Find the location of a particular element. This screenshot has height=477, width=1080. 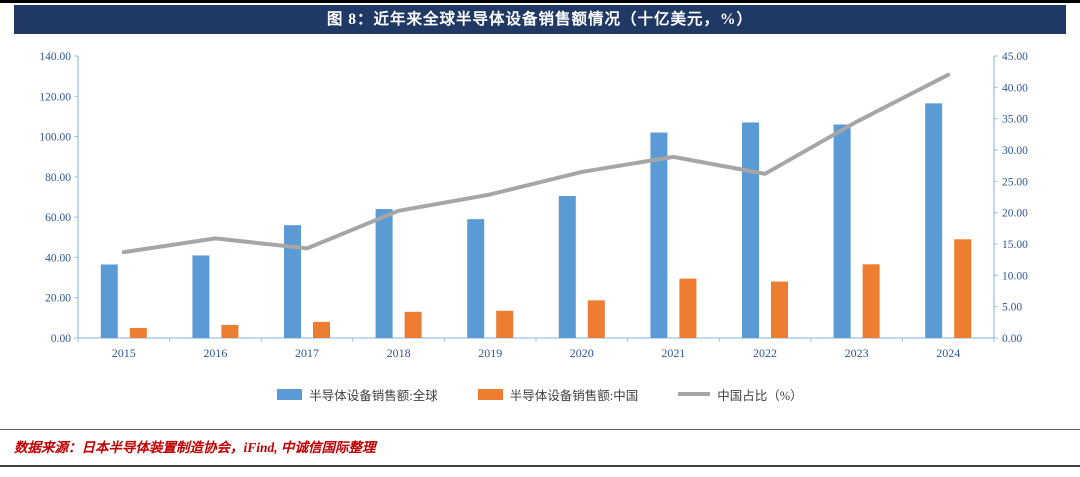

legend-swatch-global-bar is located at coordinates (290, 394).